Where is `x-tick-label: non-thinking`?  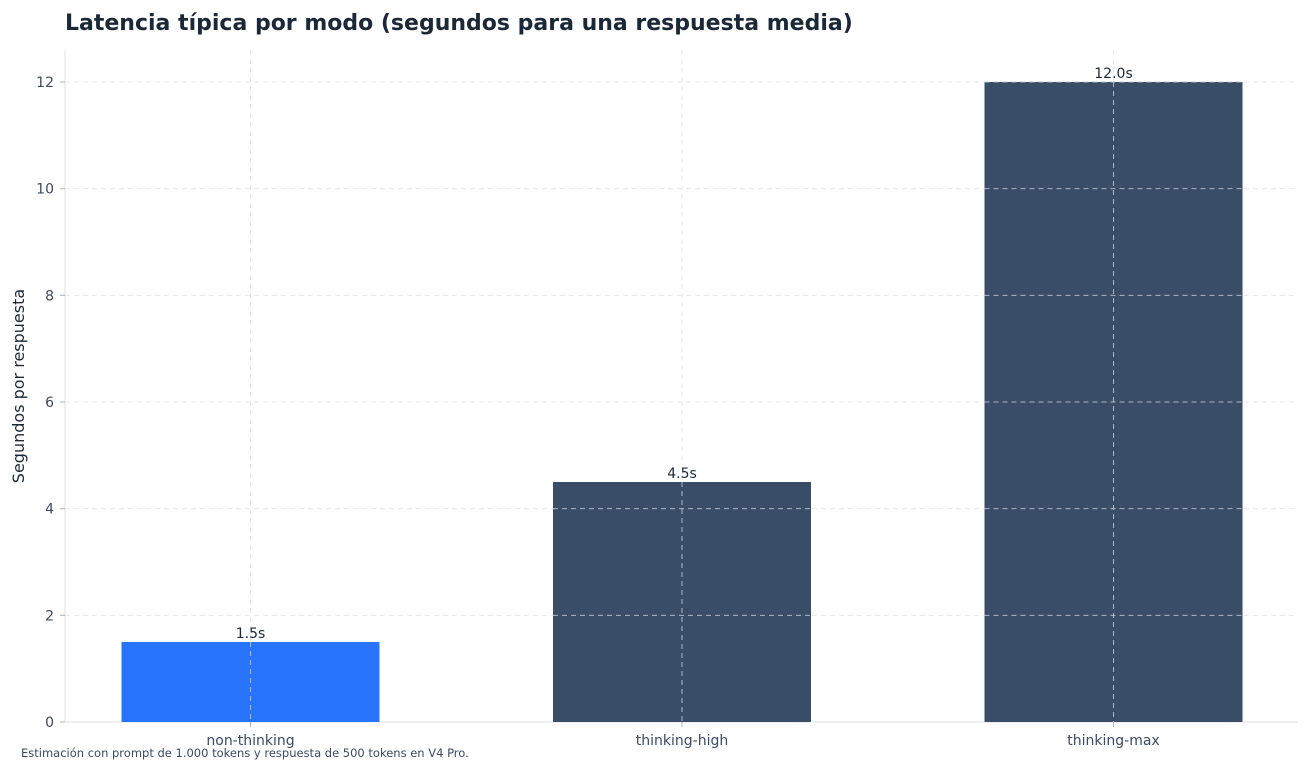 x-tick-label: non-thinking is located at coordinates (250, 741).